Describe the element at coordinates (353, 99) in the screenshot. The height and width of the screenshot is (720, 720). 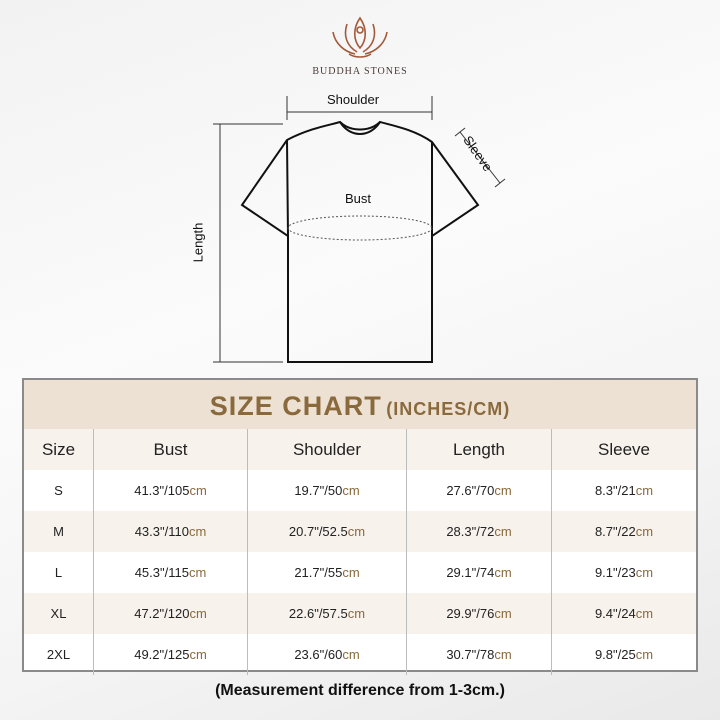
I see `shoulder-label: Shoulder` at that location.